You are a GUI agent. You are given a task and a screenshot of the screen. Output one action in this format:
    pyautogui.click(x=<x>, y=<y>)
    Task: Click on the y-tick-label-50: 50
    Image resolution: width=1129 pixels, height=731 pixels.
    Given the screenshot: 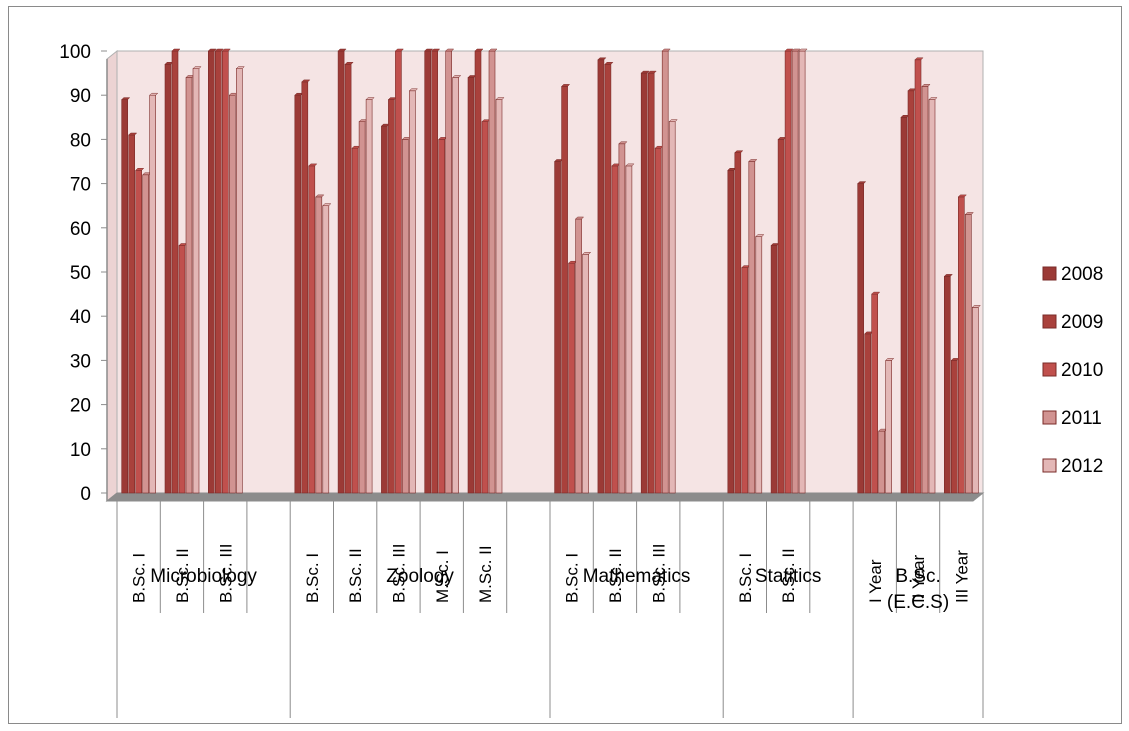 What is the action you would take?
    pyautogui.click(x=80, y=273)
    